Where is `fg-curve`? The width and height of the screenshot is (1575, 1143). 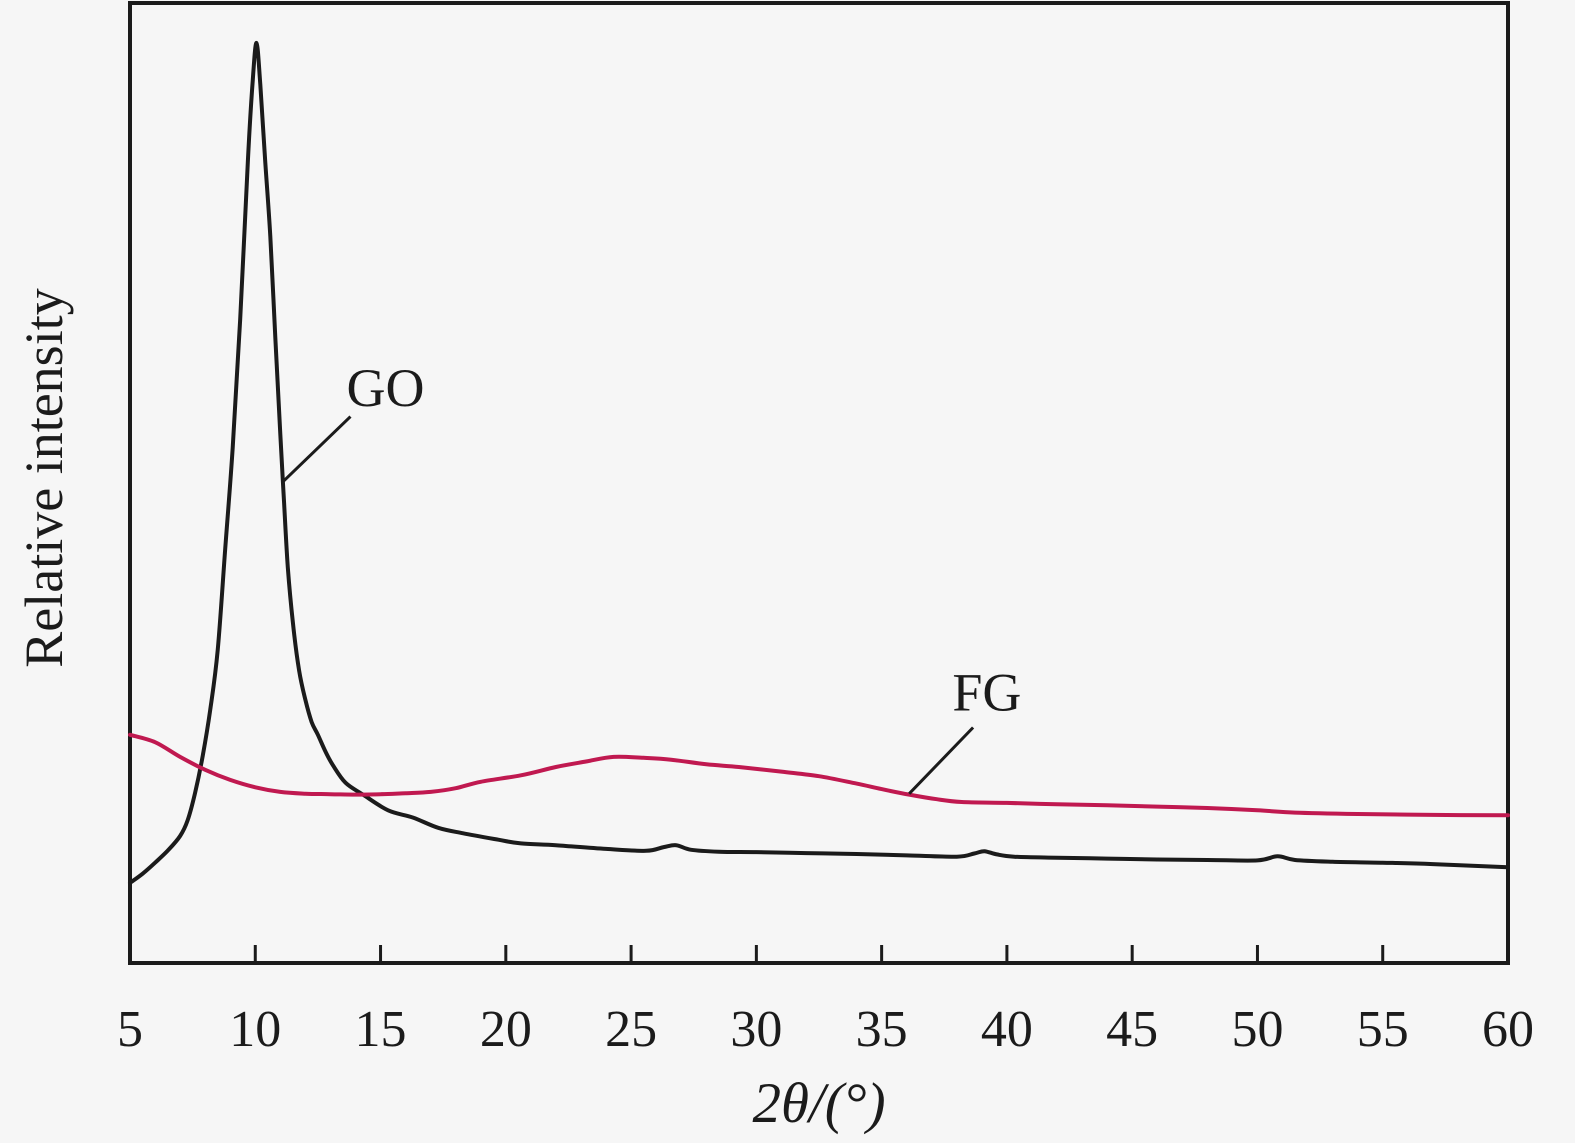
fg-curve is located at coordinates (819, 775).